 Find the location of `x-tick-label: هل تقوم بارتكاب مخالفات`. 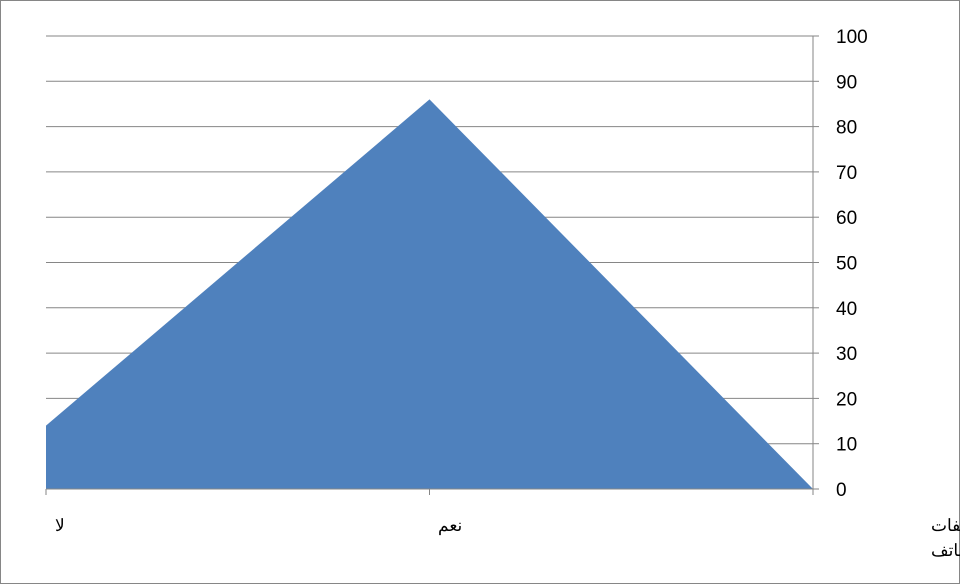

x-tick-label: هل تقوم بارتكاب مخالفات is located at coordinates (945, 526).